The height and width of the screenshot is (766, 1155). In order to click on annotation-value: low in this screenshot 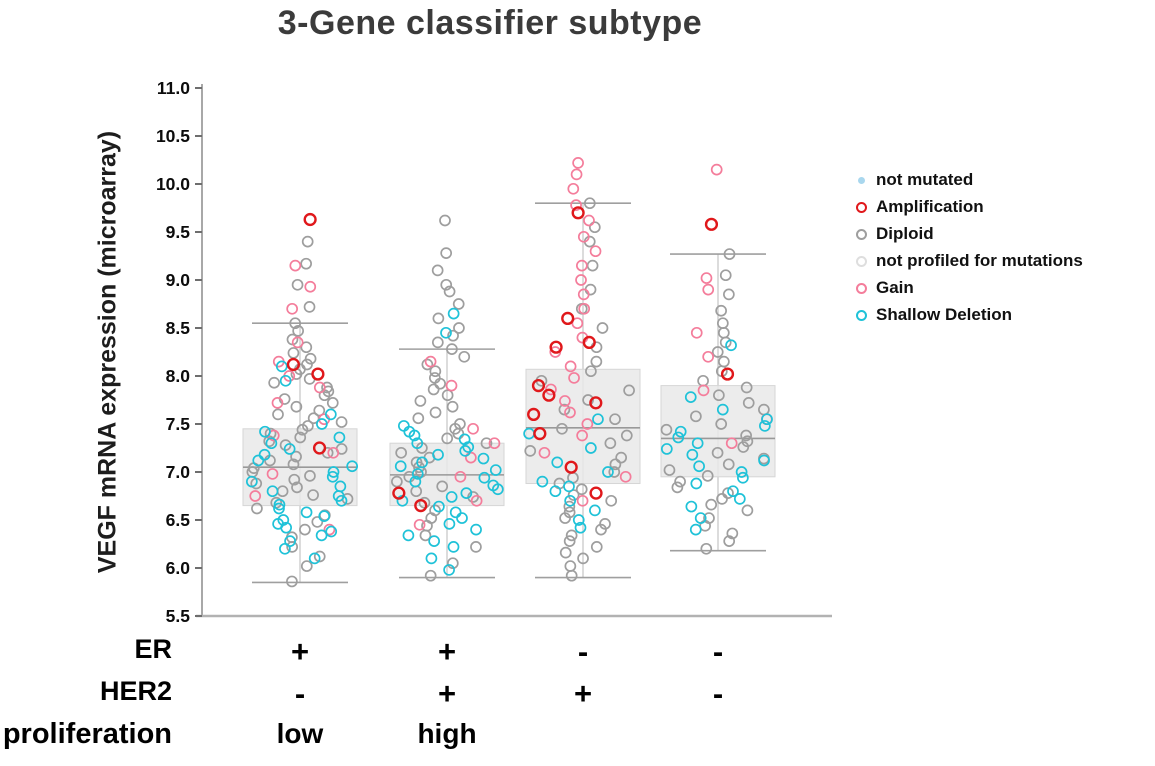, I will do `click(300, 733)`.